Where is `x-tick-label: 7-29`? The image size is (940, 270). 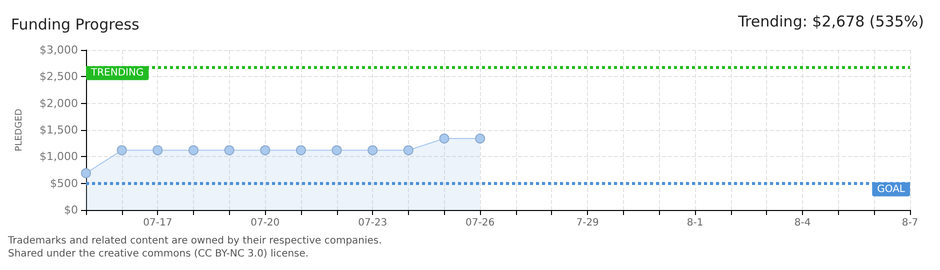
x-tick-label: 7-29 is located at coordinates (587, 223).